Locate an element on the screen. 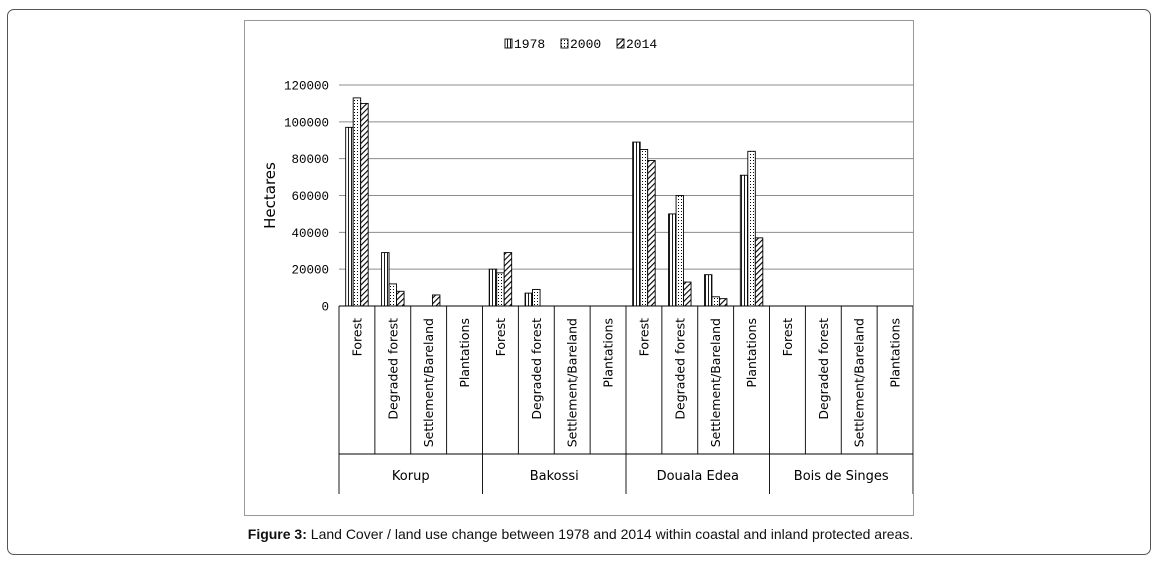 Image resolution: width=1161 pixels, height=568 pixels. group-label: Bakossi is located at coordinates (554, 476).